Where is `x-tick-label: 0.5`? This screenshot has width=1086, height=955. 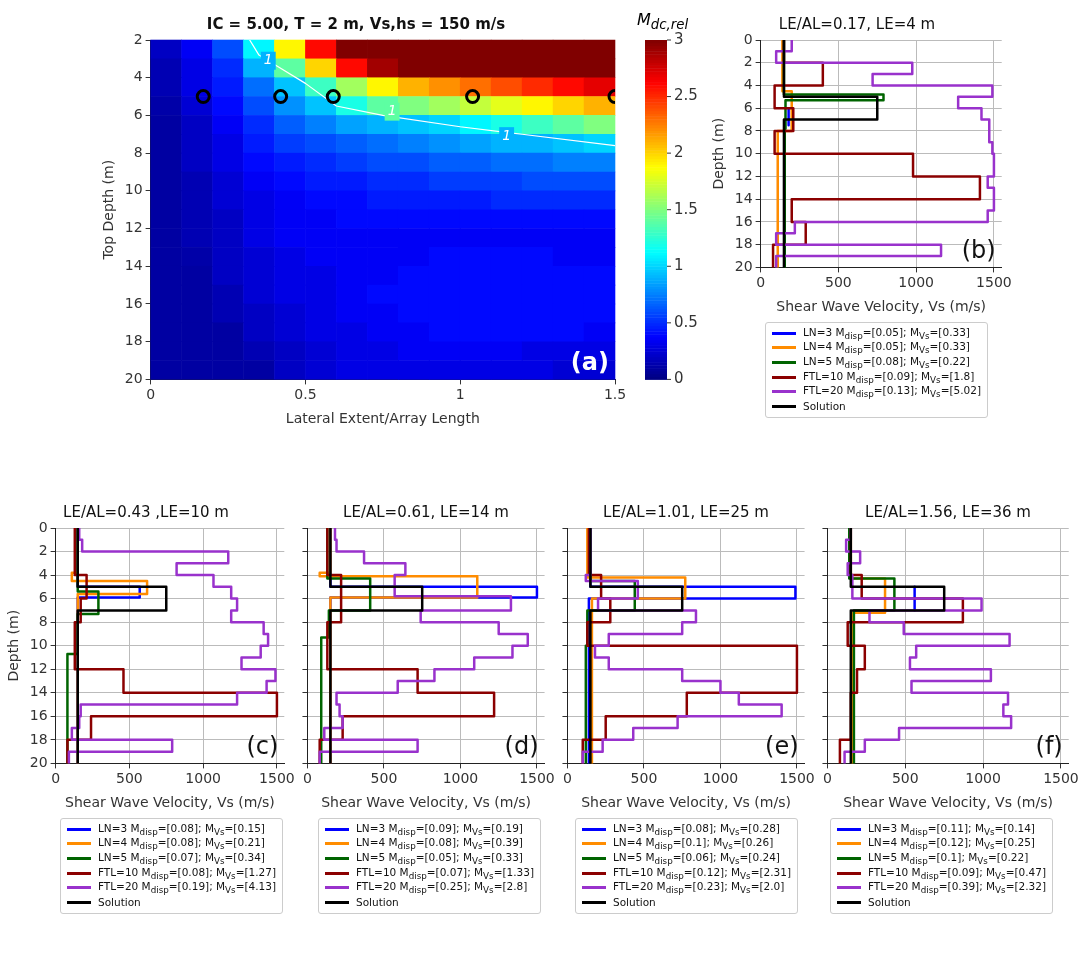
x-tick-label: 0.5 is located at coordinates (305, 394).